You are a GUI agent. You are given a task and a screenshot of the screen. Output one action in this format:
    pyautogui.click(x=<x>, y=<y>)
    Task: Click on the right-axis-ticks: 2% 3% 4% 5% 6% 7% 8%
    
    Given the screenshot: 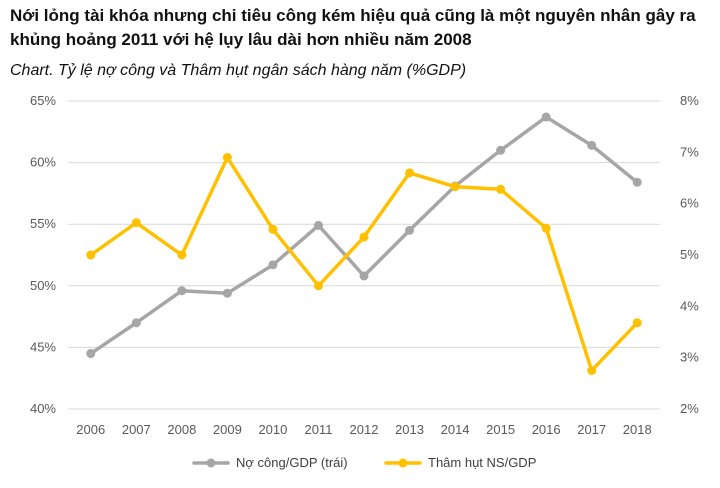 What is the action you would take?
    pyautogui.click(x=689, y=254)
    